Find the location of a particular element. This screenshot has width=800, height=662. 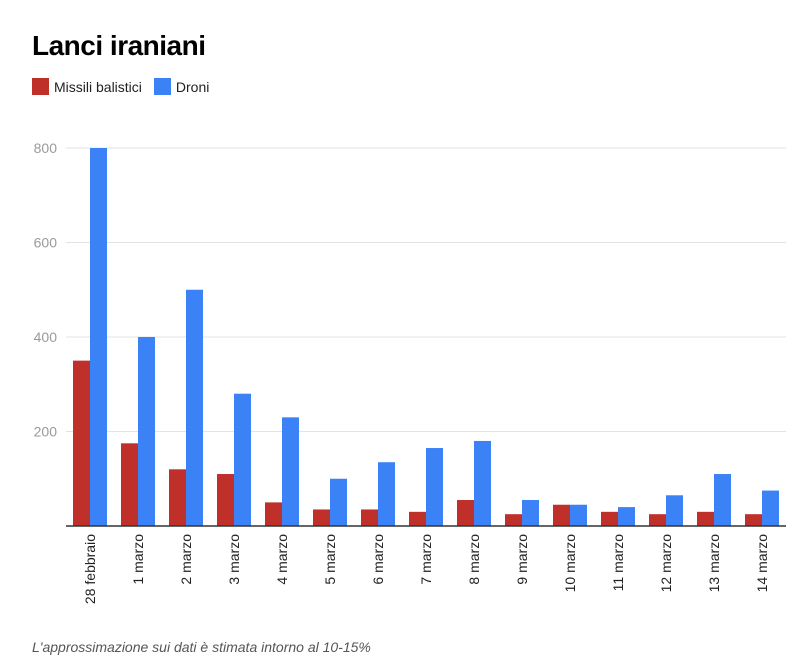

x-tick-label: 7 marzo is located at coordinates (426, 559).